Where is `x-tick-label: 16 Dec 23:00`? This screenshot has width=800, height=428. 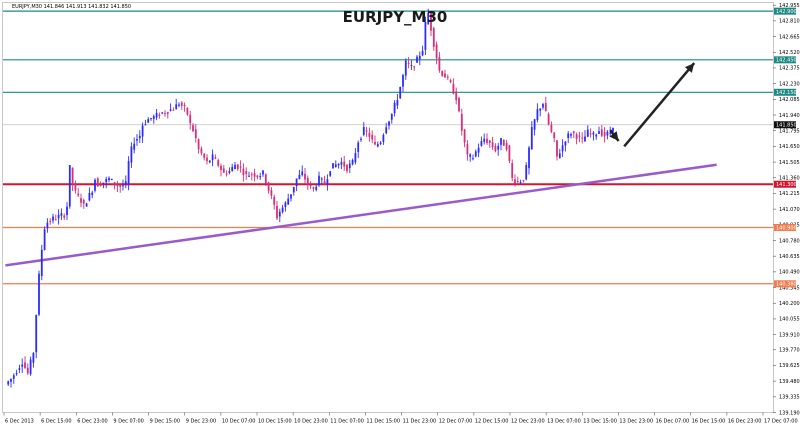 x-tick-label: 16 Dec 23:00 is located at coordinates (745, 422).